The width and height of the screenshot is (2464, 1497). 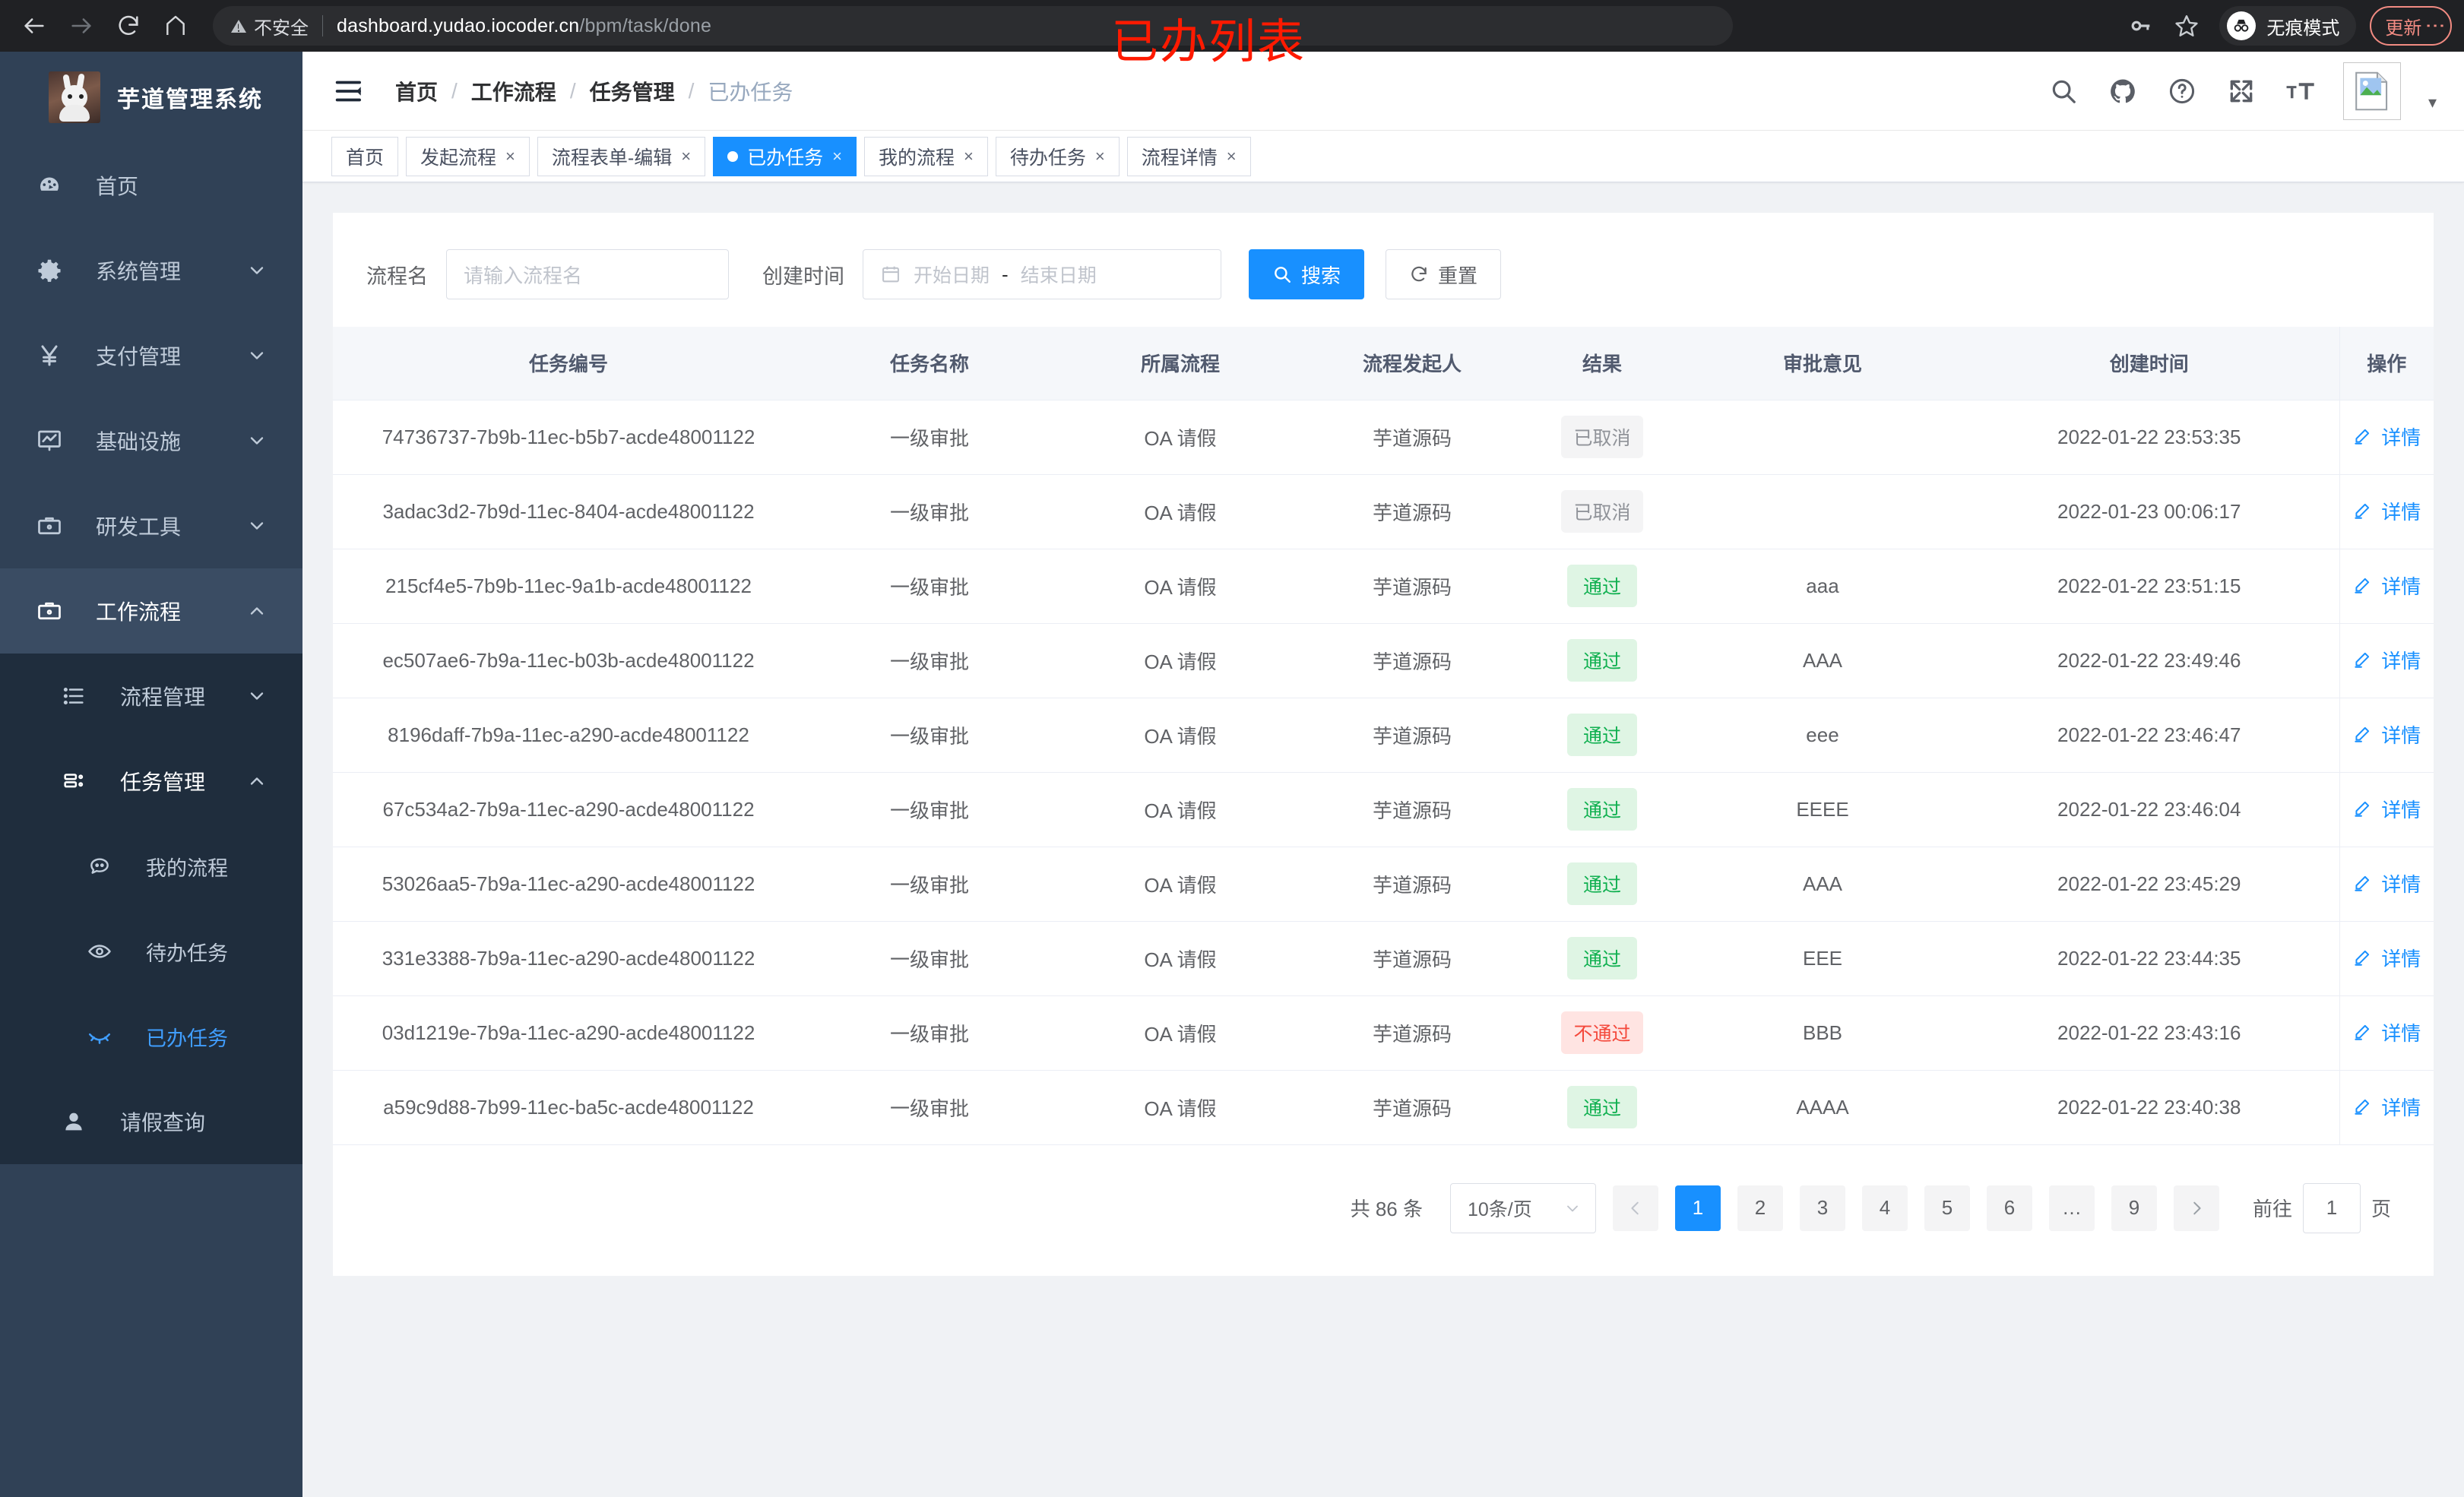 What do you see at coordinates (34, 25) in the screenshot?
I see `back-arrow-icon` at bounding box center [34, 25].